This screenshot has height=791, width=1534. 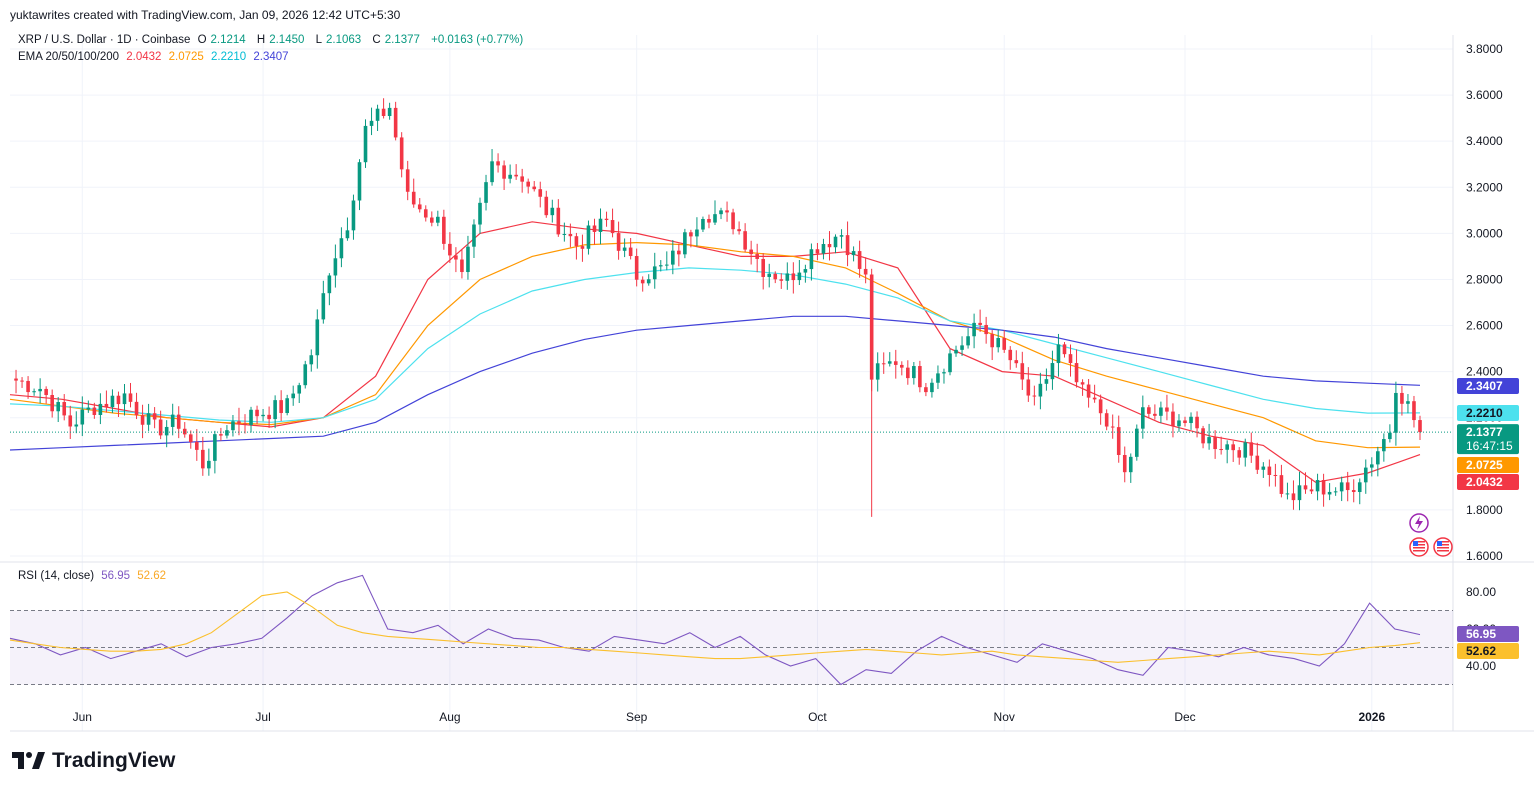 What do you see at coordinates (1488, 413) in the screenshot?
I see `ema100-badge-bg` at bounding box center [1488, 413].